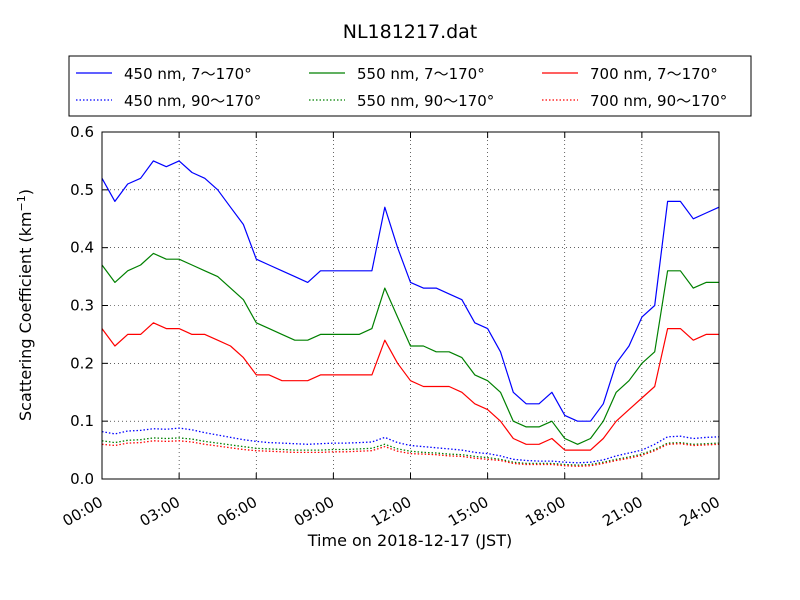  What do you see at coordinates (658, 101) in the screenshot?
I see `legend-label-6: 700 nm, 90～170°` at bounding box center [658, 101].